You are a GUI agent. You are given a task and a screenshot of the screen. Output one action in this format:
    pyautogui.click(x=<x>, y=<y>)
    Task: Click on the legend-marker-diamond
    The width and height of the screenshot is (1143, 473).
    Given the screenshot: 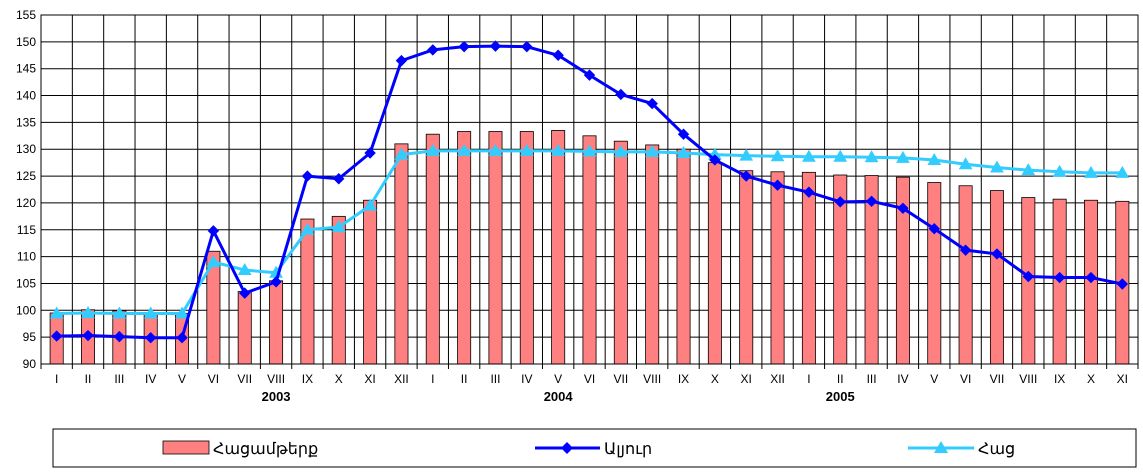 What is the action you would take?
    pyautogui.click(x=567, y=448)
    